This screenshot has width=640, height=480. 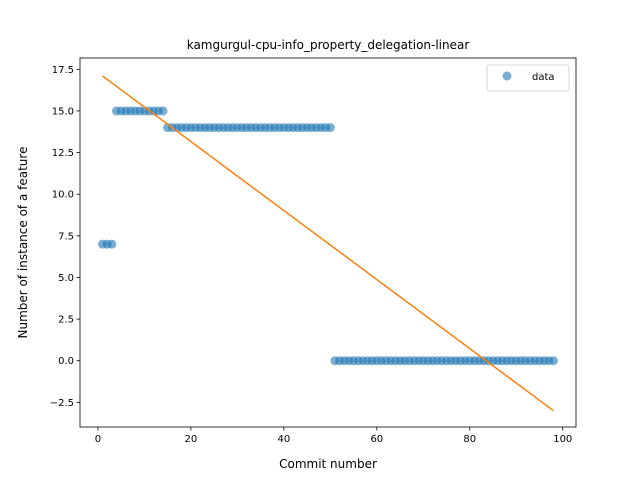 What do you see at coordinates (469, 439) in the screenshot?
I see `x-tick-label: 80` at bounding box center [469, 439].